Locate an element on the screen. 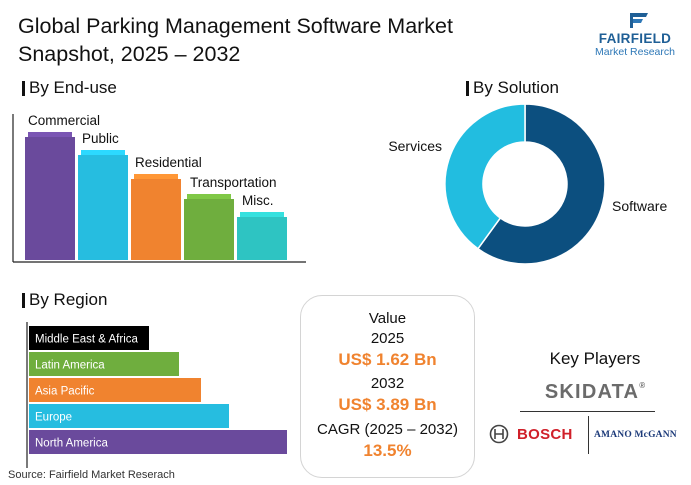 The height and width of the screenshot is (485, 691). cagr-value: 13.5% is located at coordinates (387, 450).